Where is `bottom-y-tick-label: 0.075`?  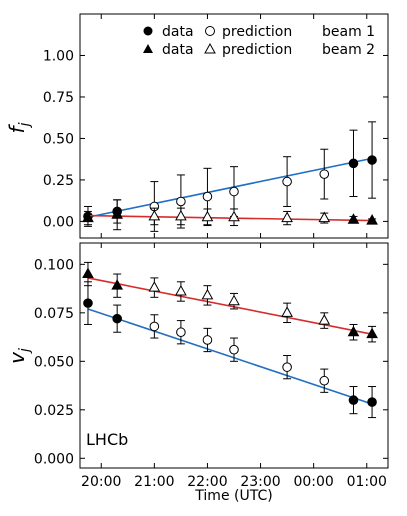 bottom-y-tick-label: 0.075 is located at coordinates (54, 314).